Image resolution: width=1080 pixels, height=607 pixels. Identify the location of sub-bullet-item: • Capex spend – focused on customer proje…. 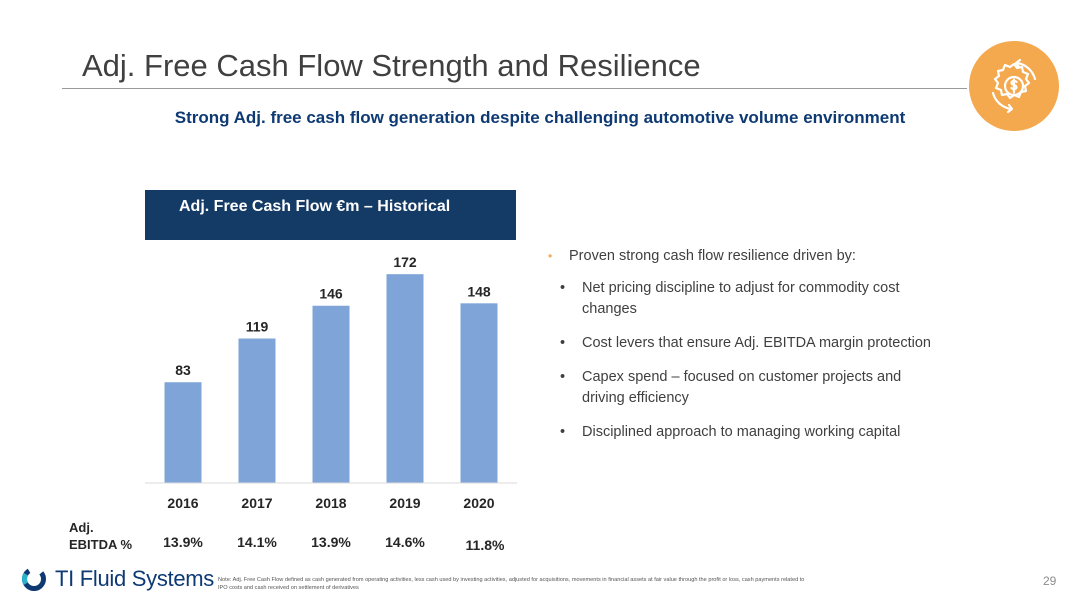
(758, 388).